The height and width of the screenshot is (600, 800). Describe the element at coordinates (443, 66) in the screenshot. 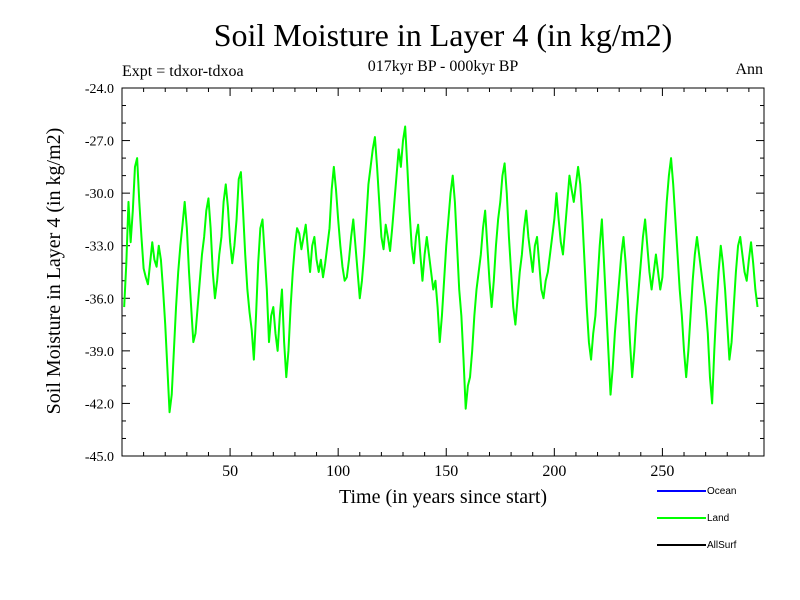

I see `chart-subtitle: 017kyr BP - 000kyr BP` at that location.